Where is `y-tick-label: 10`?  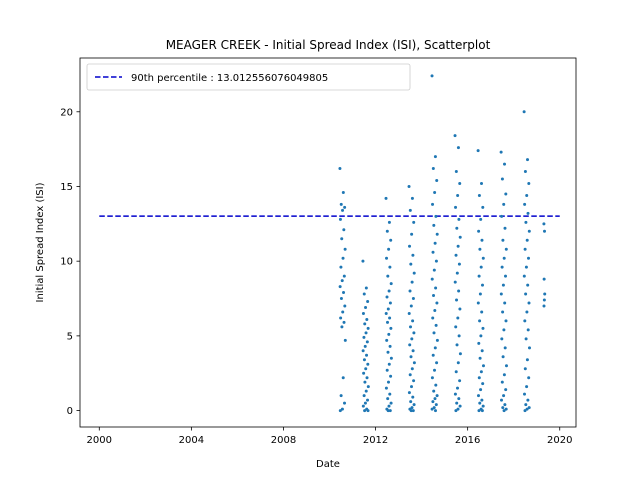 y-tick-label: 10 is located at coordinates (66, 262).